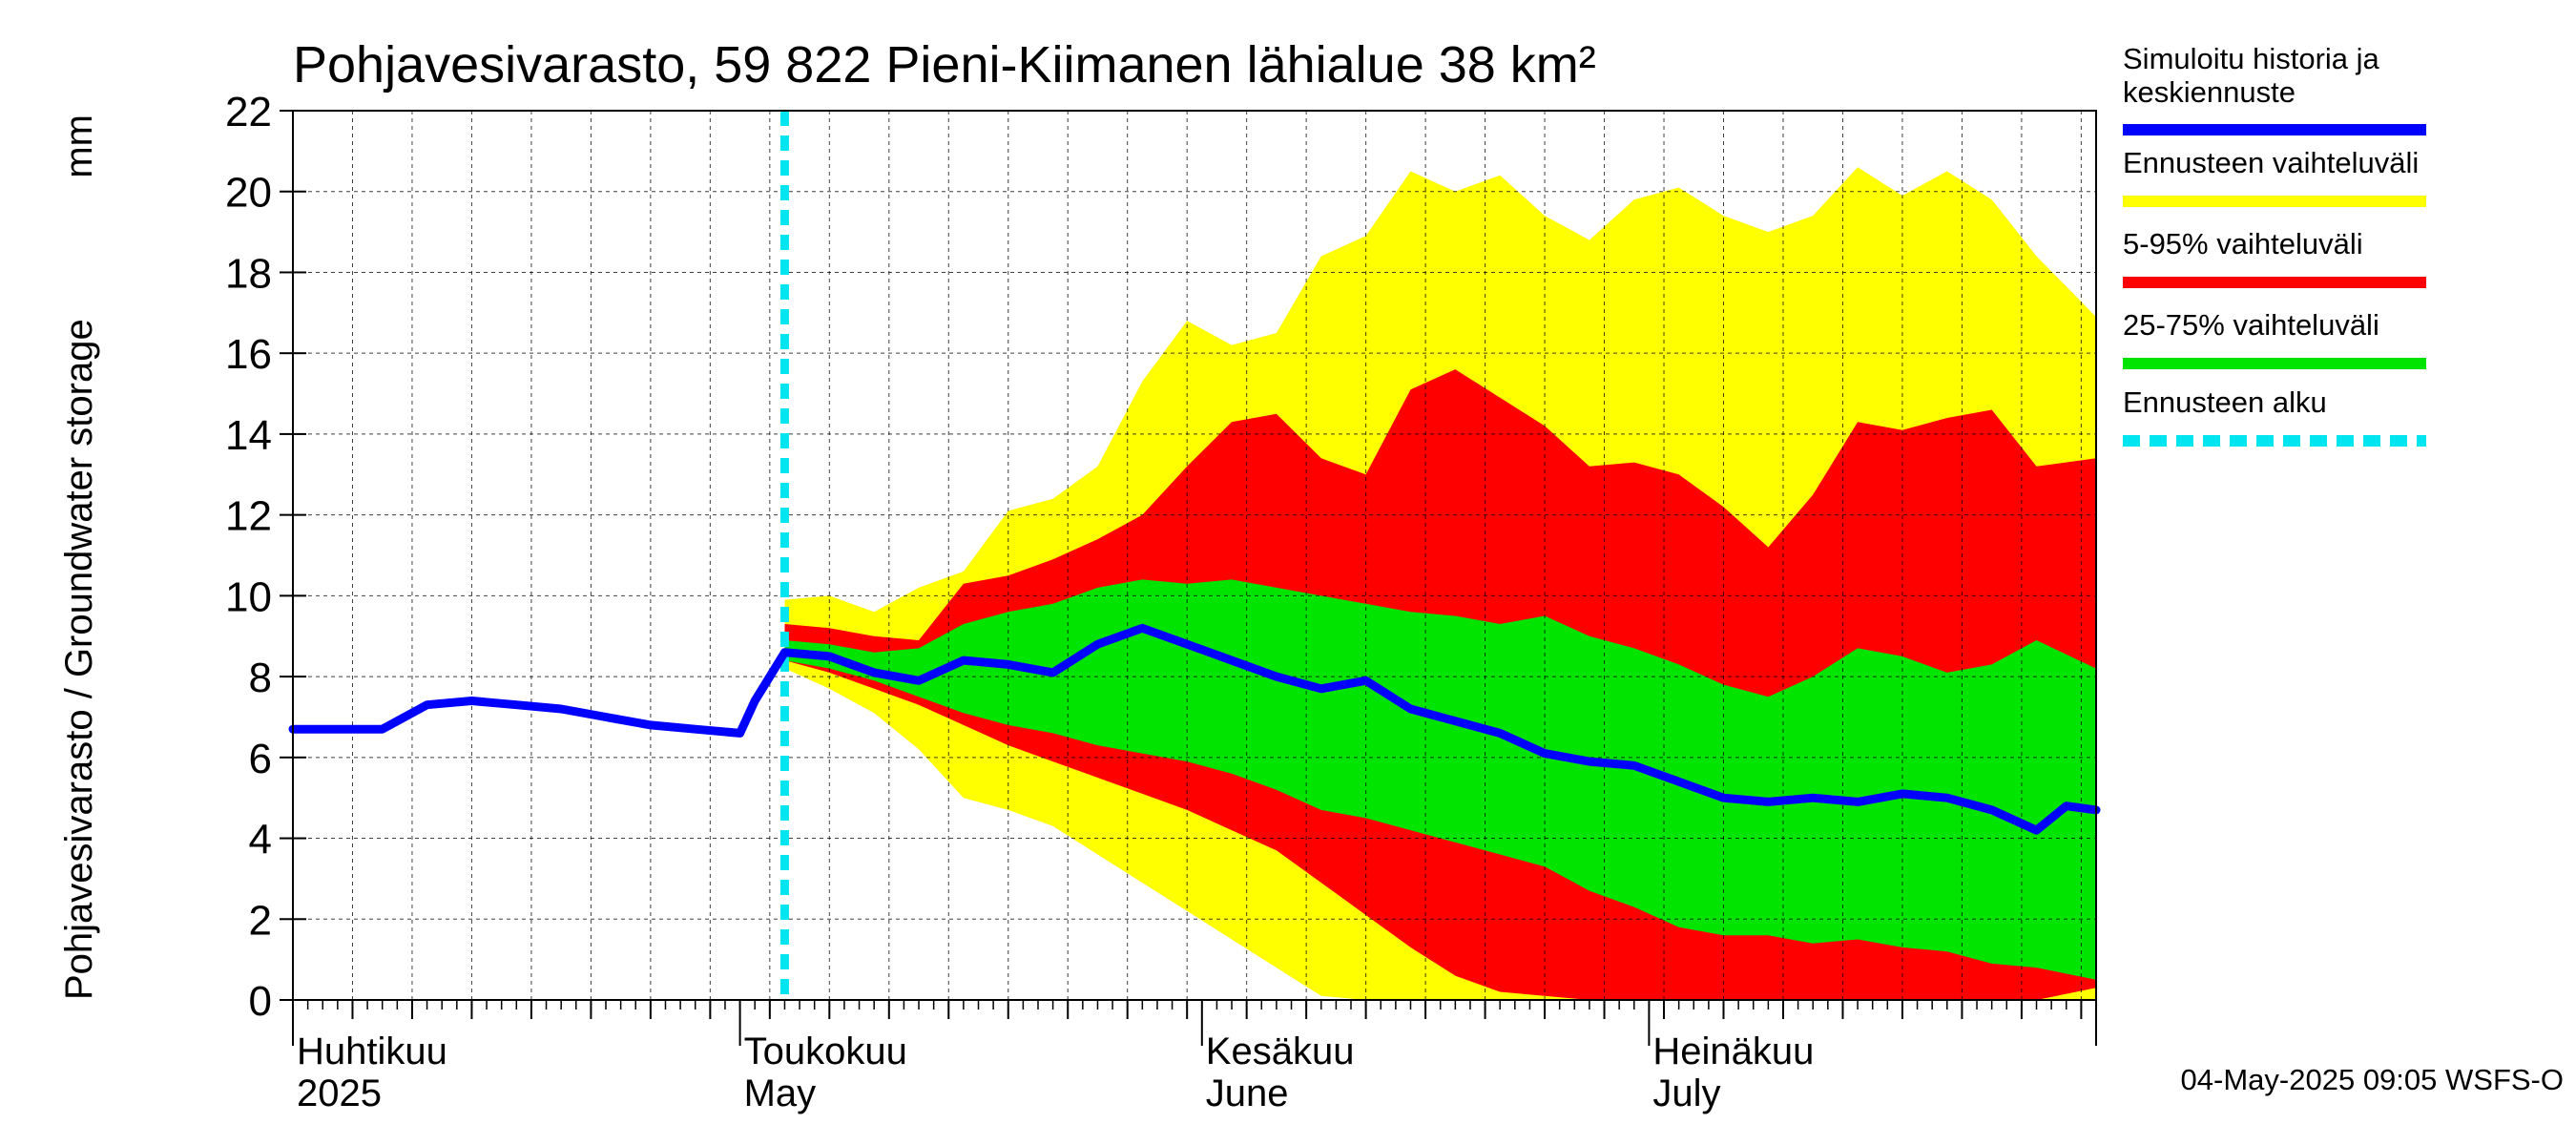 The width and height of the screenshot is (2576, 1145). I want to click on x-month-label-fi: Heinäkuu, so click(1733, 1051).